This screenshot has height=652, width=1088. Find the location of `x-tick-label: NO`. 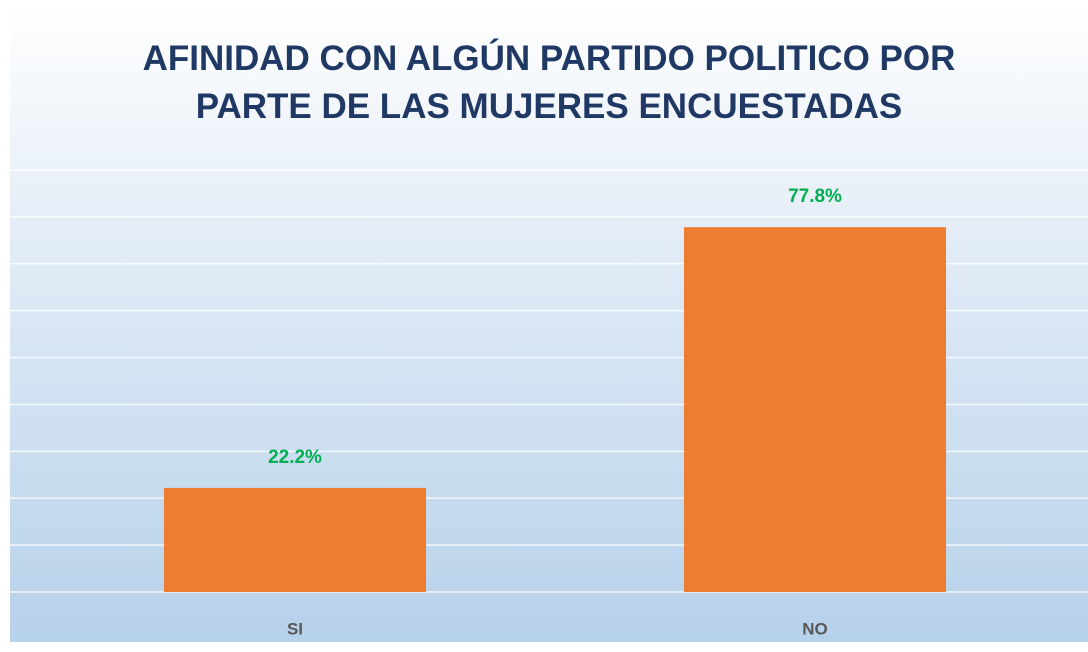

x-tick-label: NO is located at coordinates (815, 628).